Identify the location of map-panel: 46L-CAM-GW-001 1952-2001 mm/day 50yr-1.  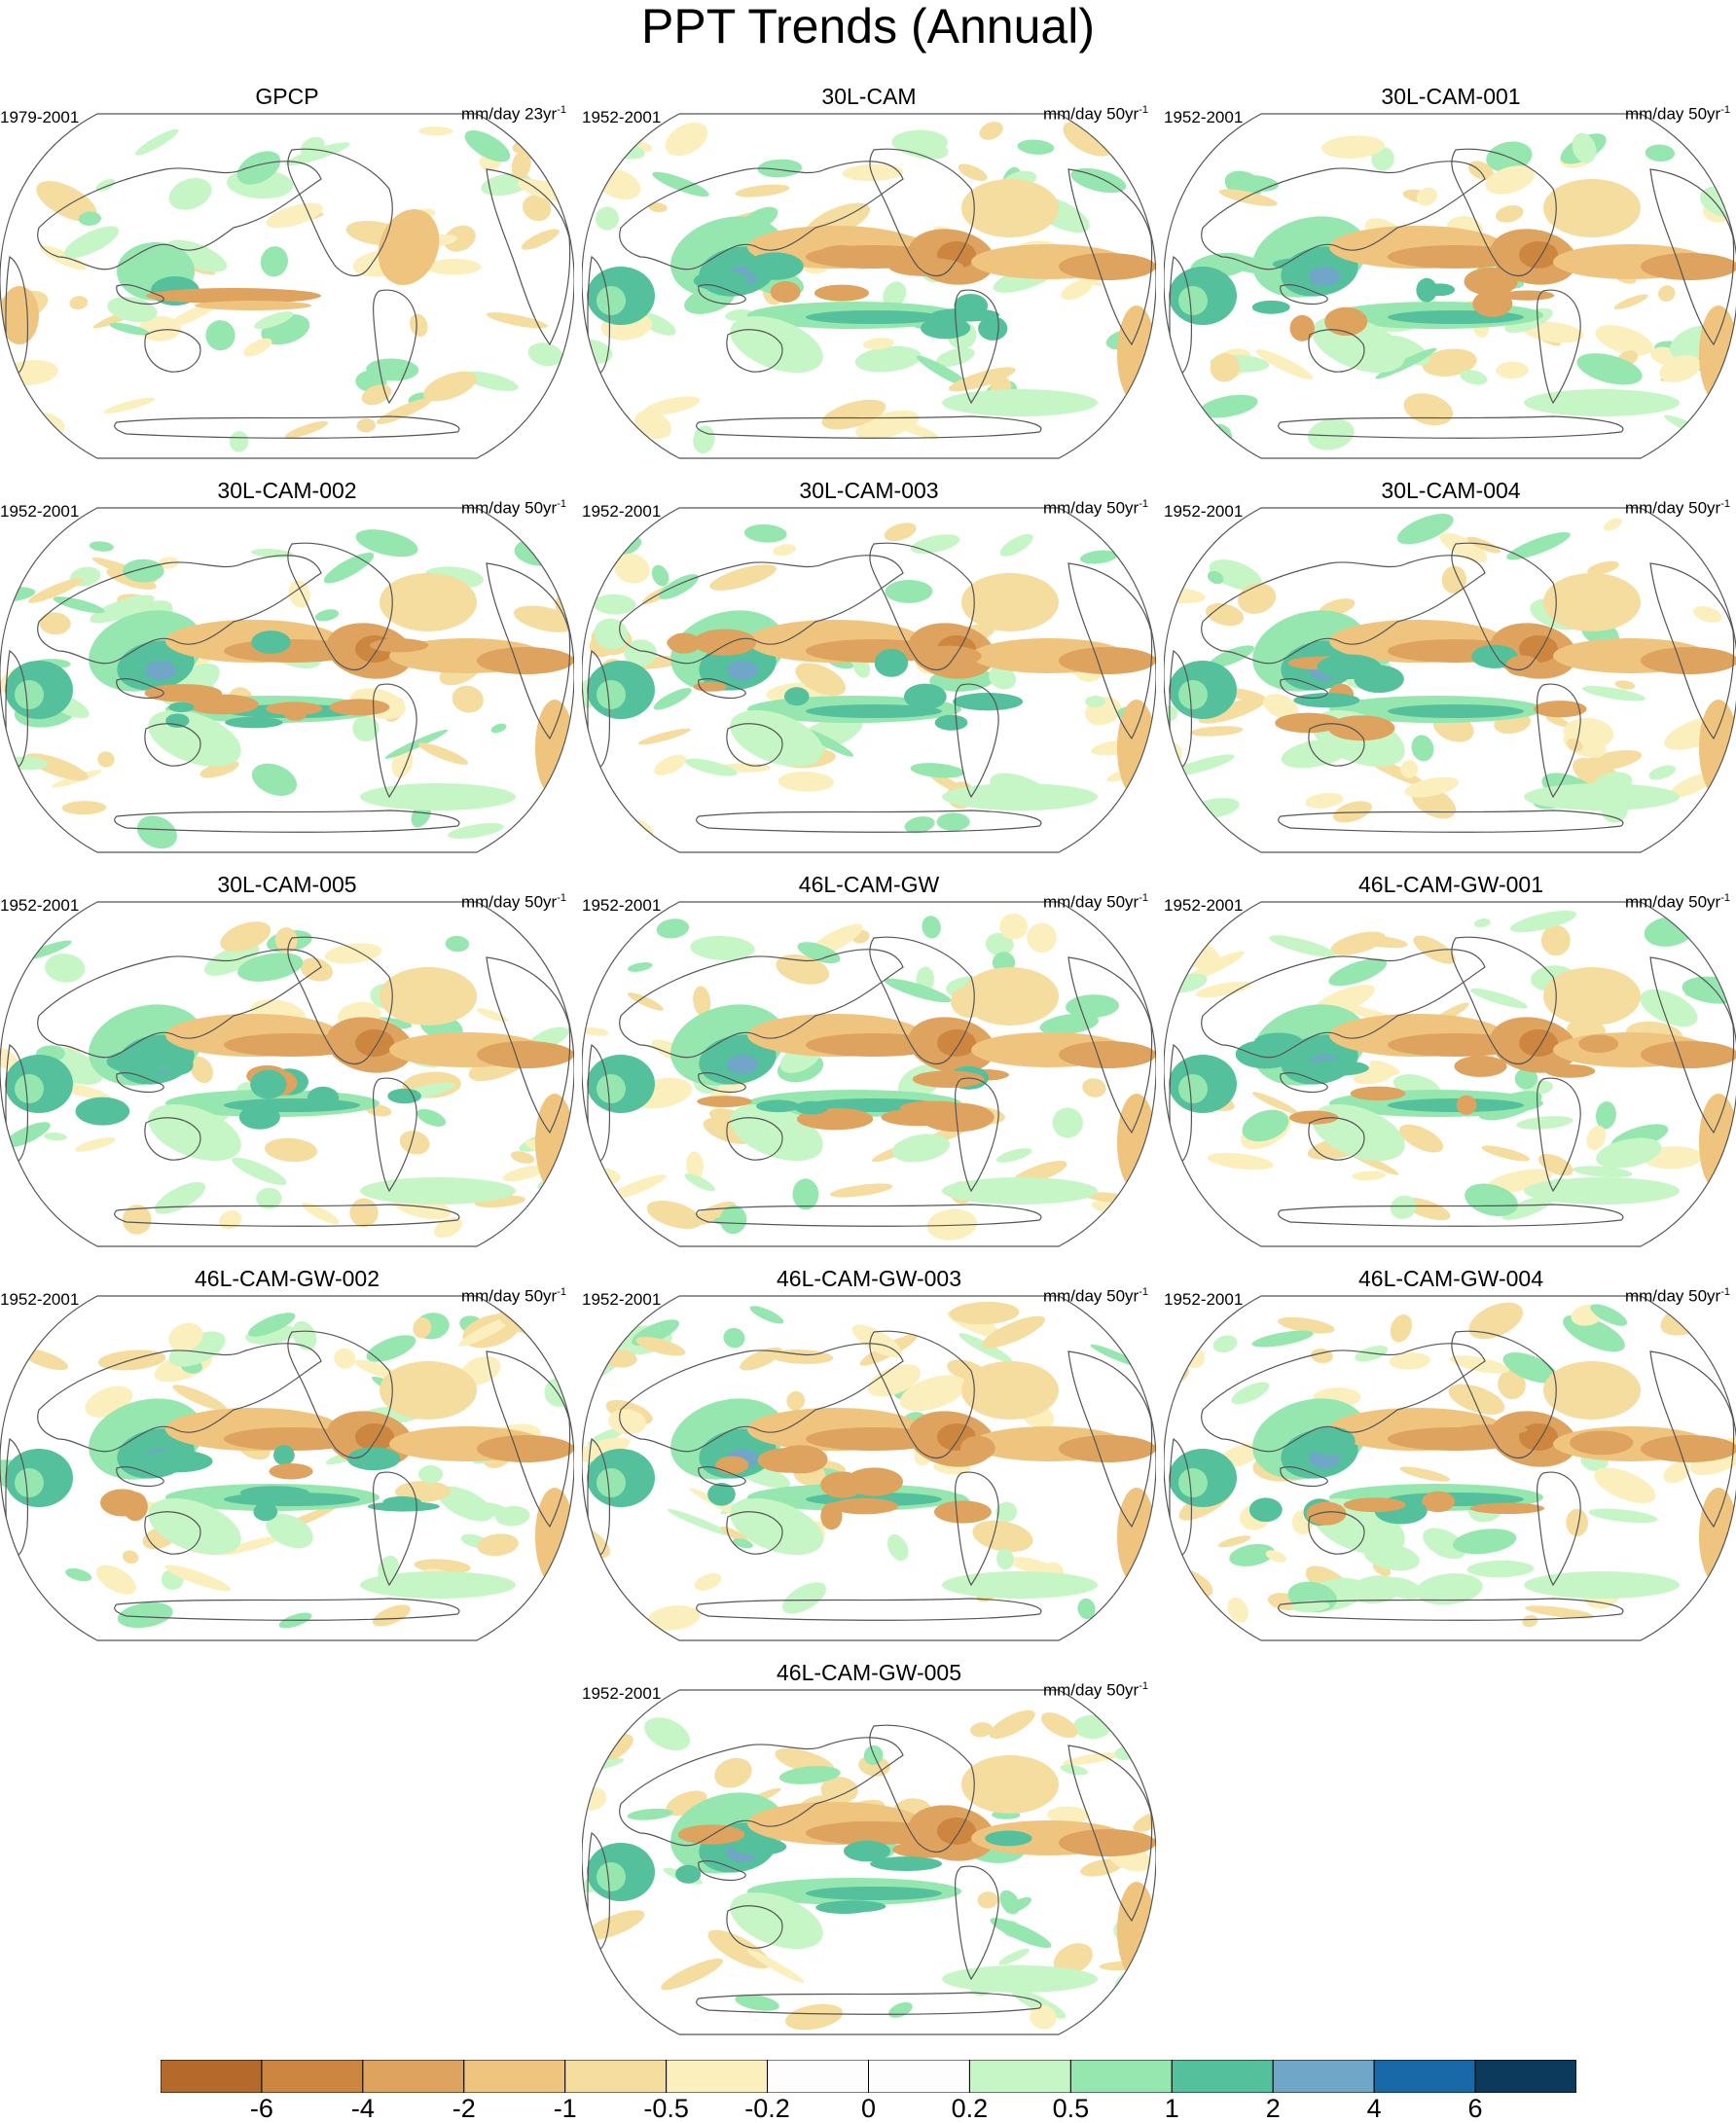
(1450, 1061).